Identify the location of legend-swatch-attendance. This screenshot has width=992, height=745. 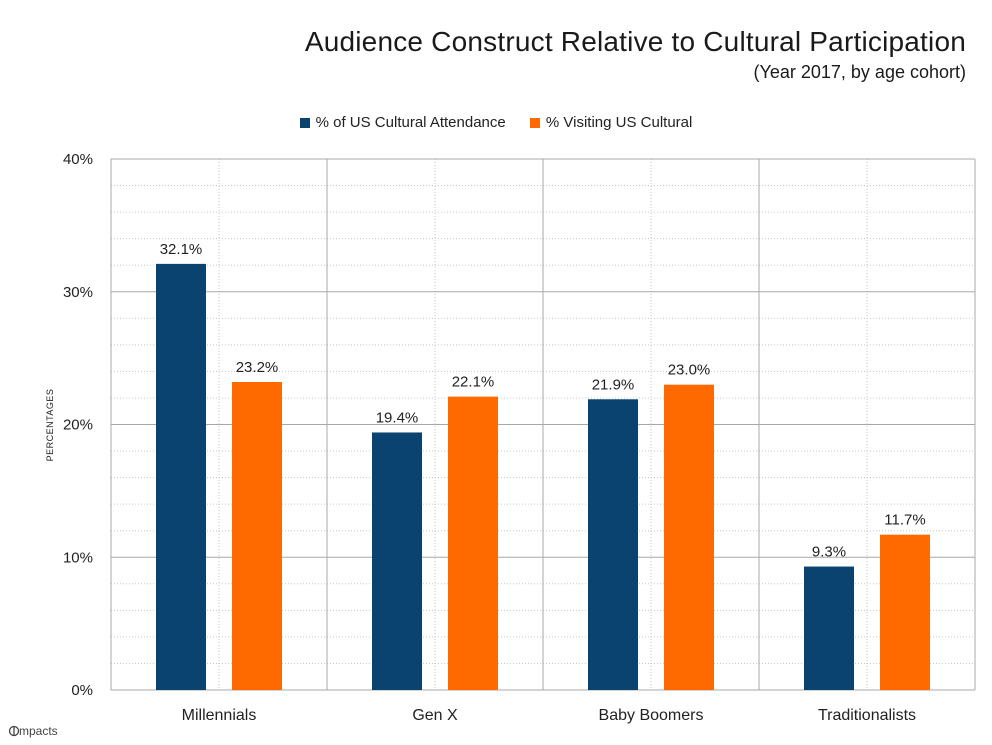
(304, 122).